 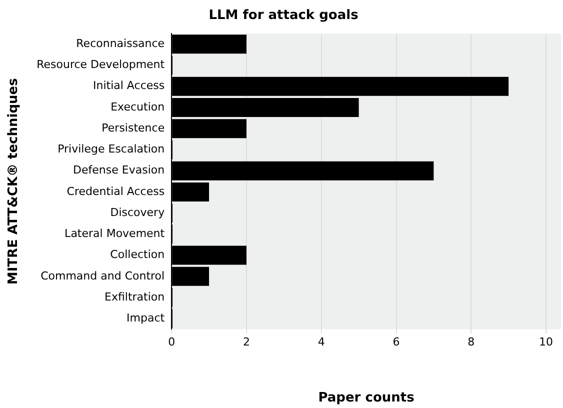 What do you see at coordinates (133, 127) in the screenshot?
I see `y-tick-label: Persistence` at bounding box center [133, 127].